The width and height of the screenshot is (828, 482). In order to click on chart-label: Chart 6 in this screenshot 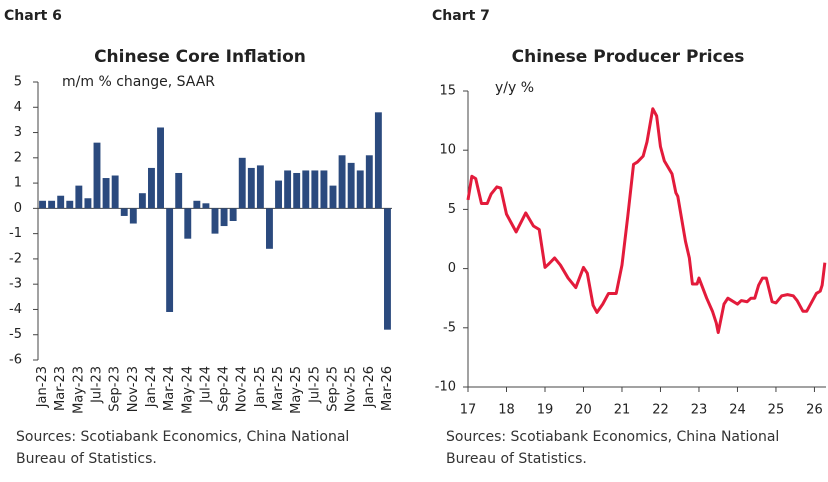, I will do `click(33, 16)`.